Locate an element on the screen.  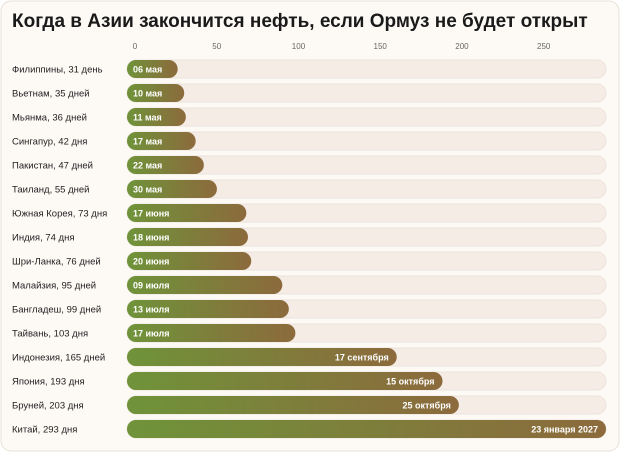
y-tick-label: Япония, 193 дня is located at coordinates (48, 382).